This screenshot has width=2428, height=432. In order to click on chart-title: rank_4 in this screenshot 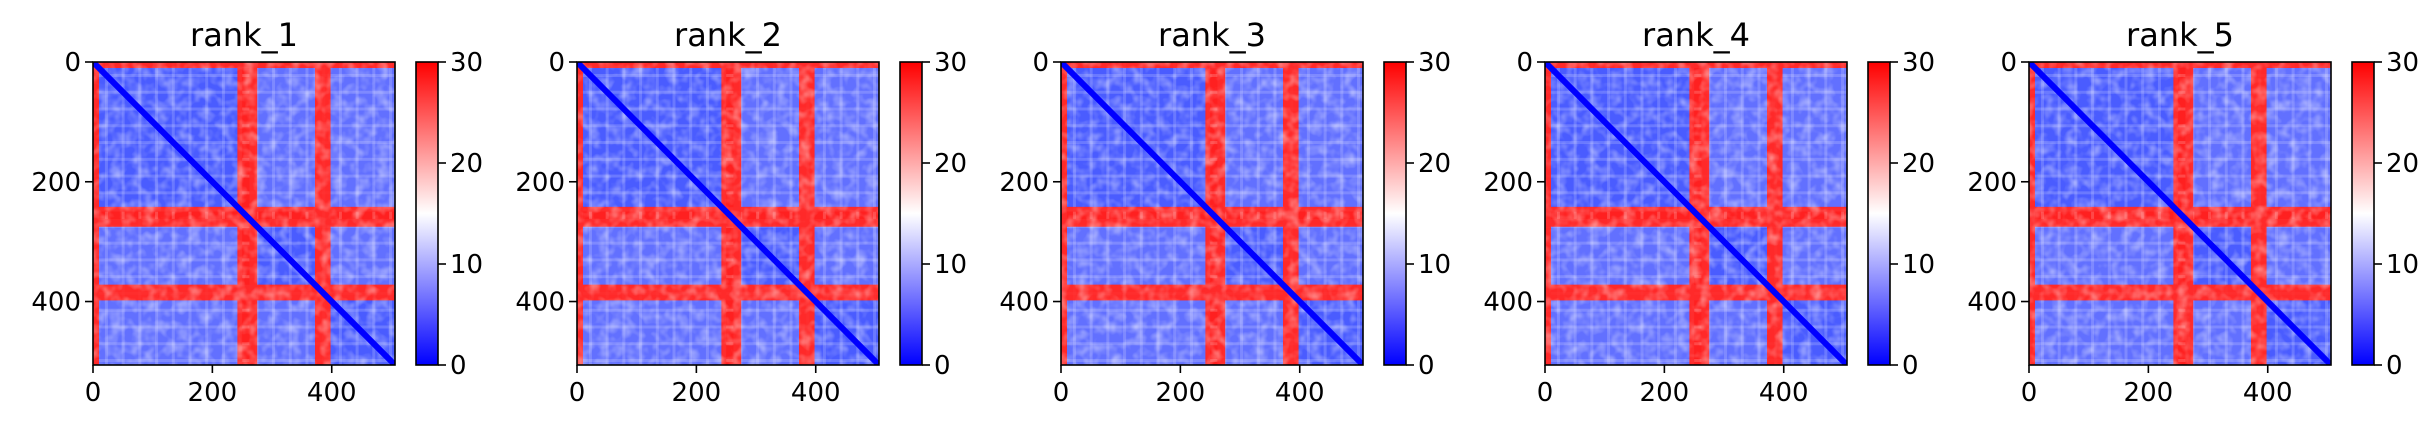, I will do `click(1696, 35)`.